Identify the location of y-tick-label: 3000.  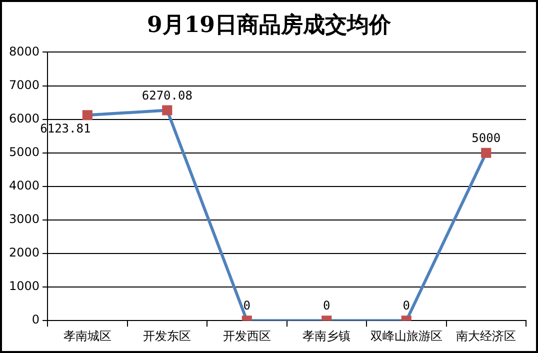
(24, 219).